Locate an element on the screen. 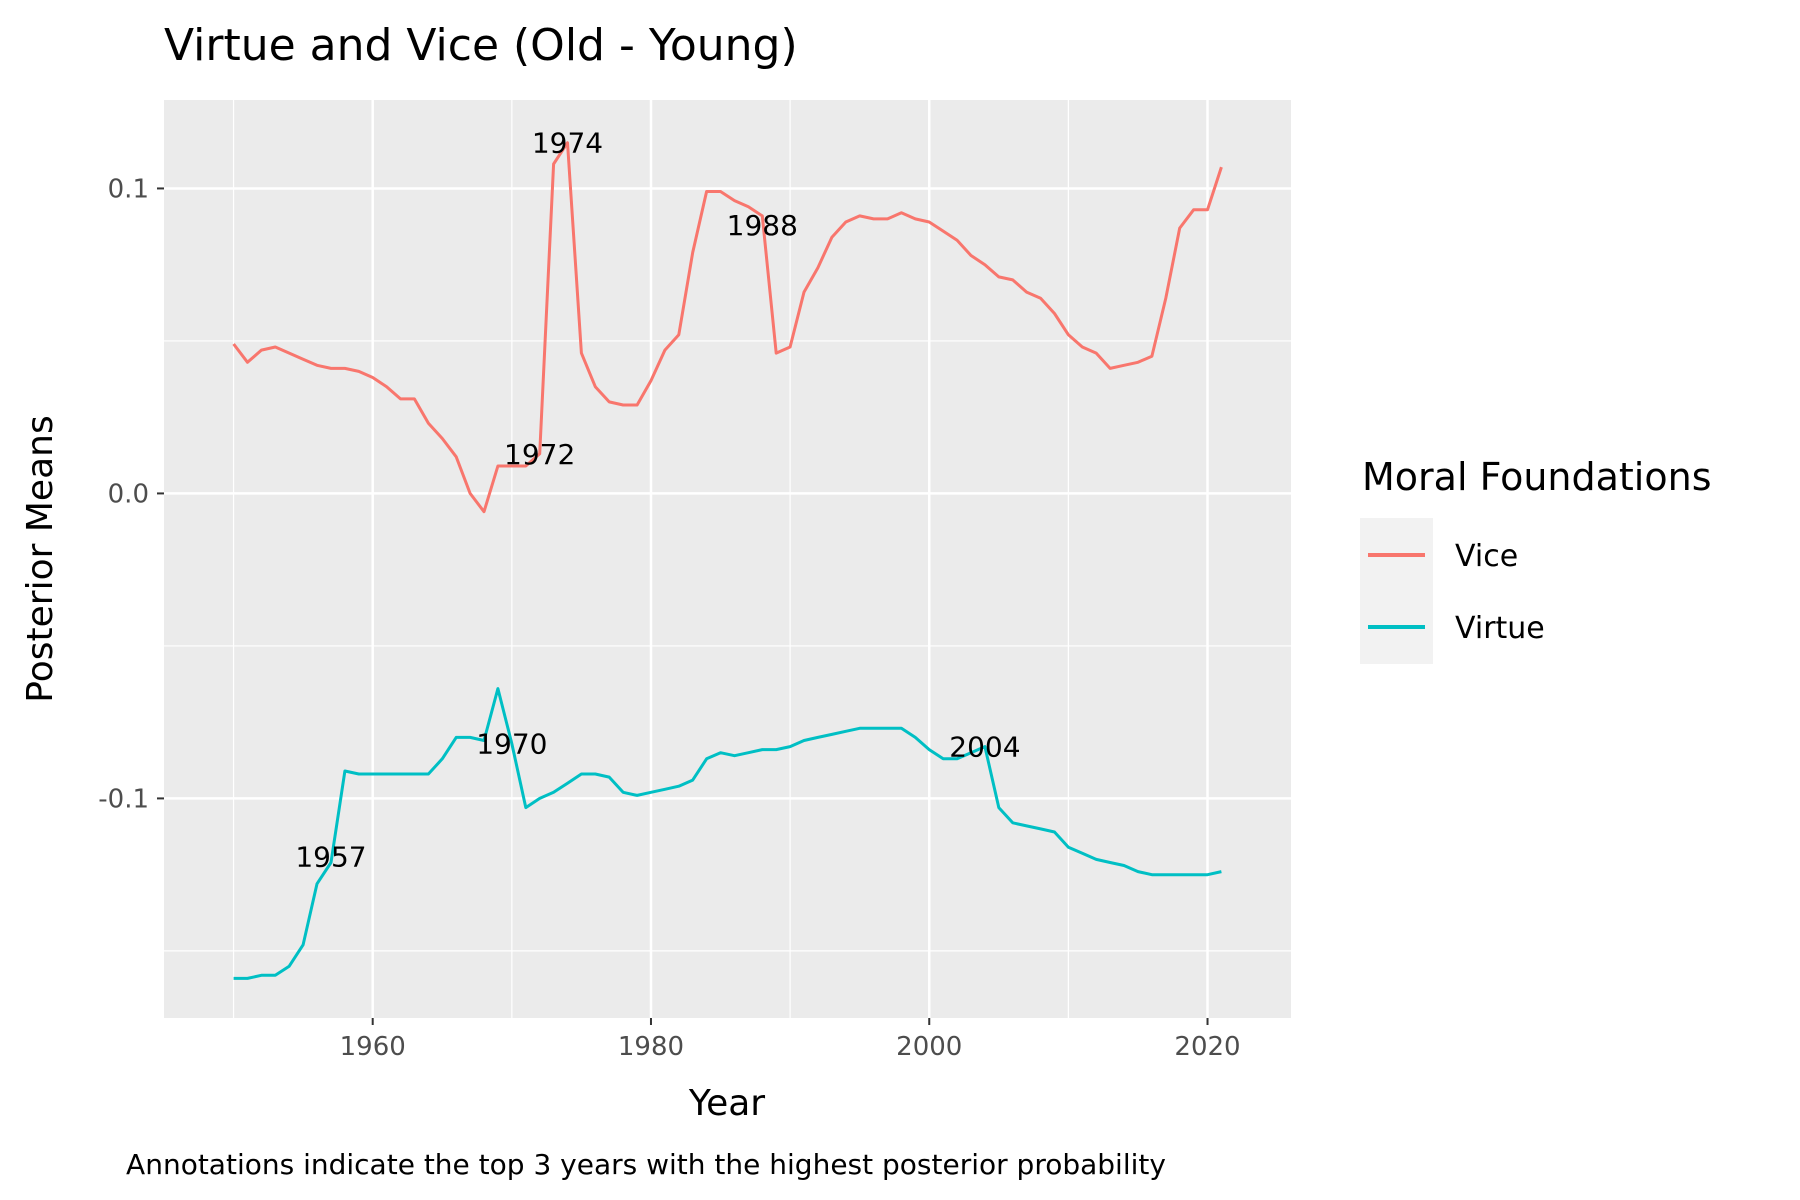 This screenshot has width=1800, height=1200. legend: Moral Foundations Vice Virtue is located at coordinates (1536, 559).